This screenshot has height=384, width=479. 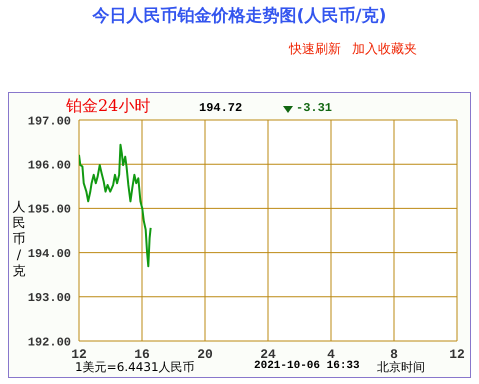 What do you see at coordinates (384, 49) in the screenshot?
I see `text: 加入收藏夹` at bounding box center [384, 49].